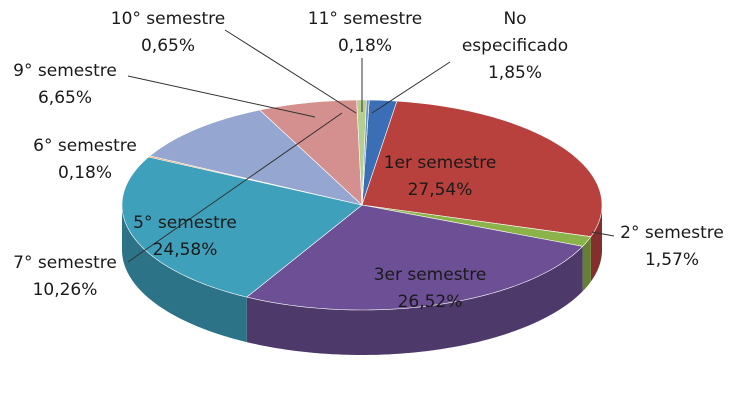 The width and height of the screenshot is (737, 401). I want to click on category-label: 7° semestre, so click(65, 263).